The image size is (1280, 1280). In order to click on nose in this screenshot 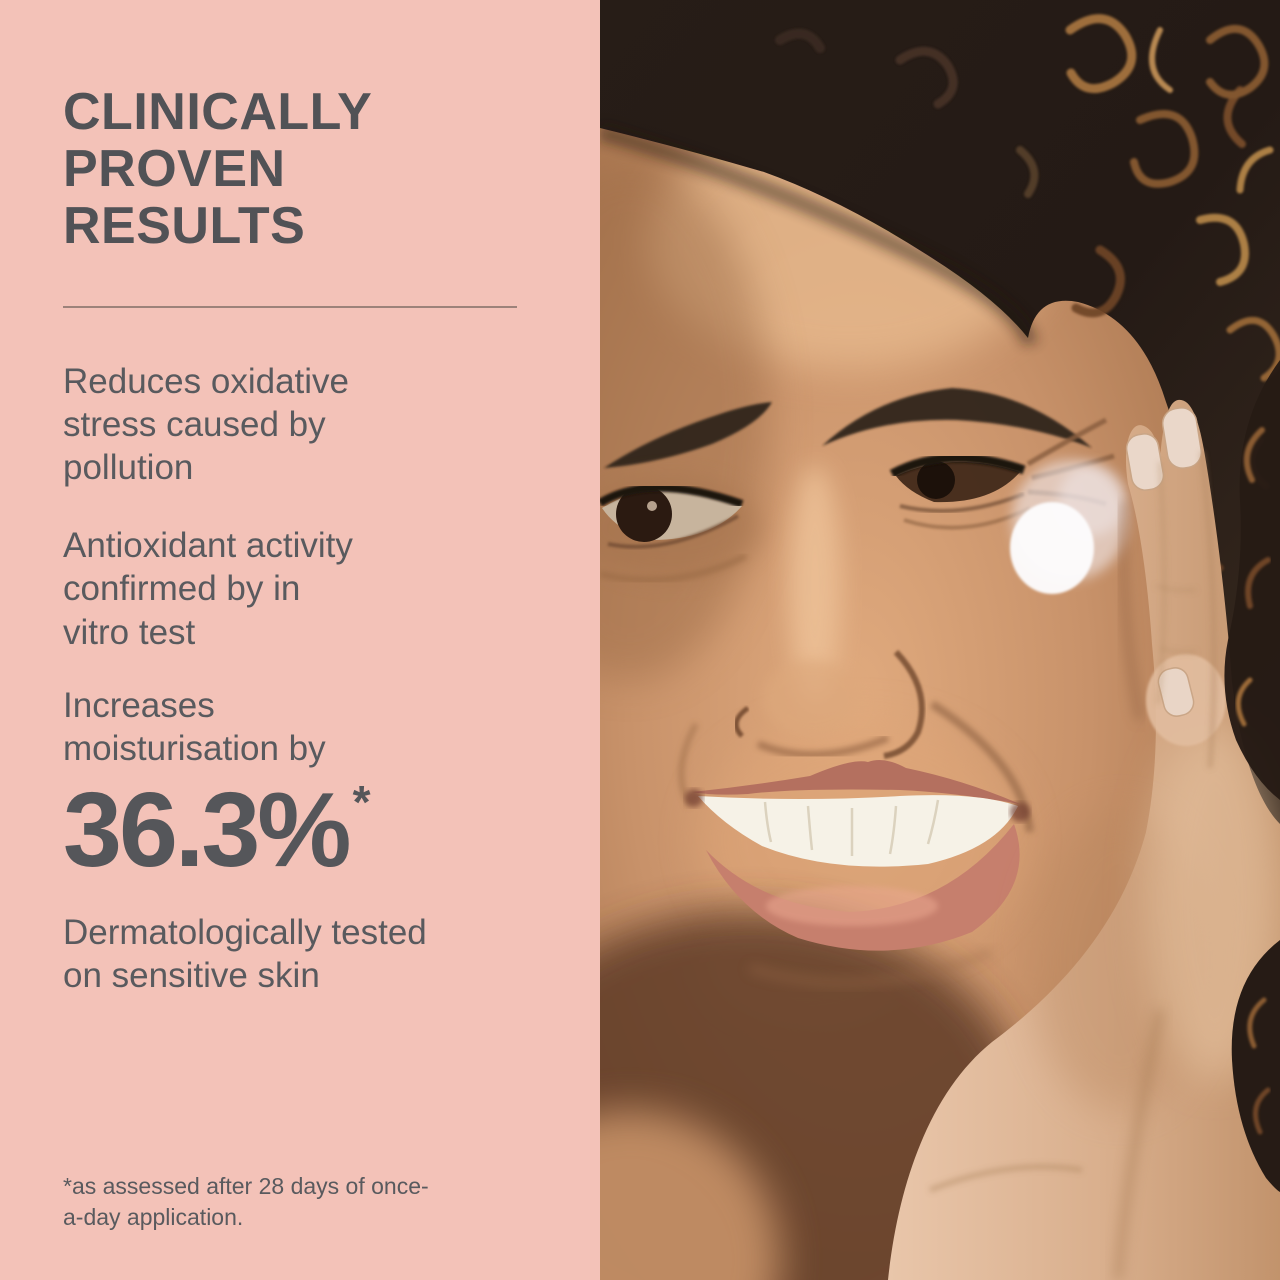, I will do `click(829, 704)`.